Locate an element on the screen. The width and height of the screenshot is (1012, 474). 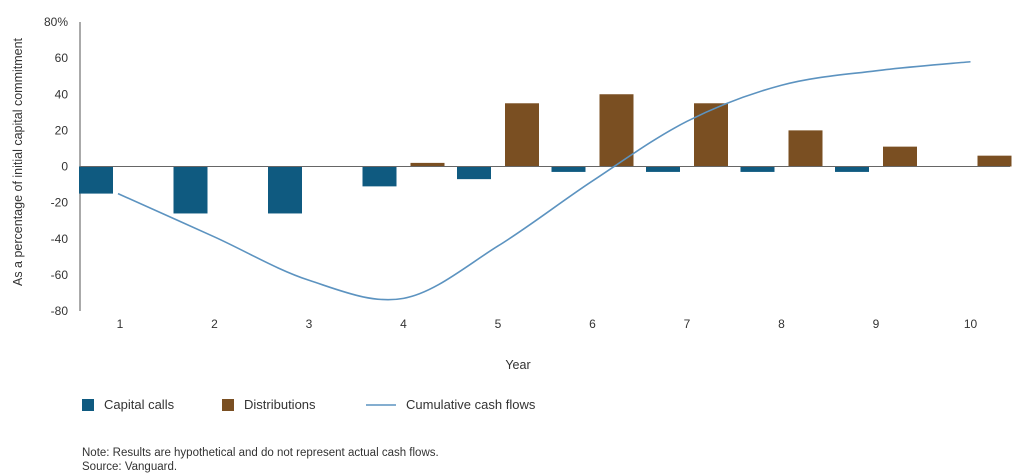
x-tick-labels: 1 2 3 4 5 6 7 8 9 10 is located at coordinates (547, 324).